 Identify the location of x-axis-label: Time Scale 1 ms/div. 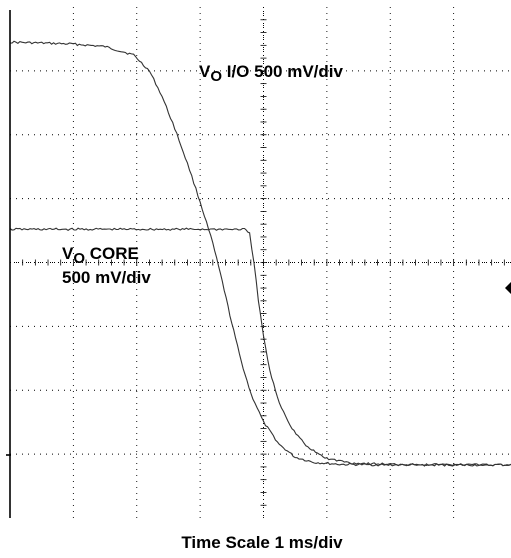
(262, 542).